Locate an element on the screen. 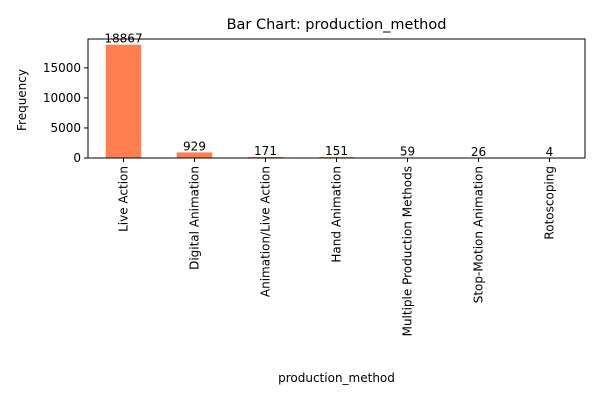 The height and width of the screenshot is (400, 600). bar-data-label: 59 is located at coordinates (407, 152).